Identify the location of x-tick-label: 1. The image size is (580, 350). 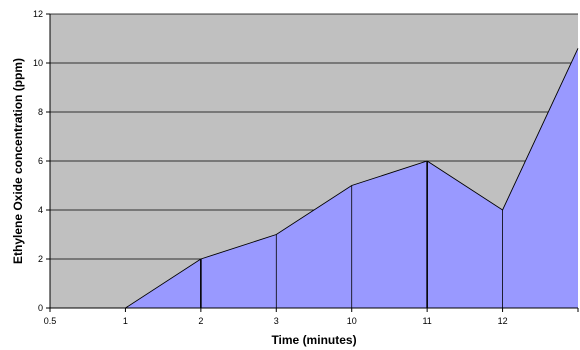
(125, 321).